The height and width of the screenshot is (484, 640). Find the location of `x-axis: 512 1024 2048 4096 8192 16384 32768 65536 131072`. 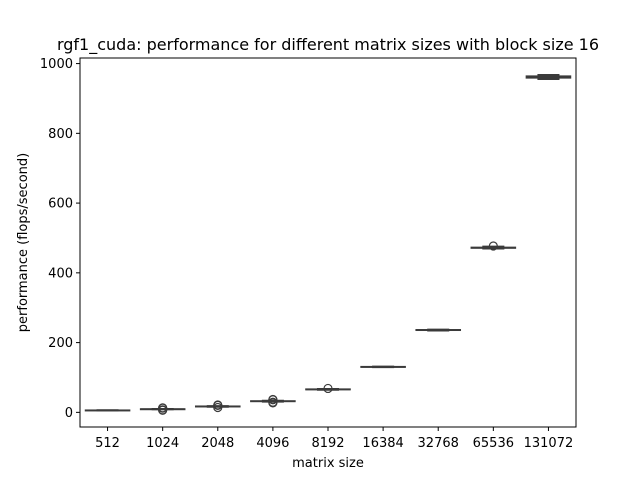

x-axis: 512 1024 2048 4096 8192 16384 32768 65536 131072 is located at coordinates (334, 439).